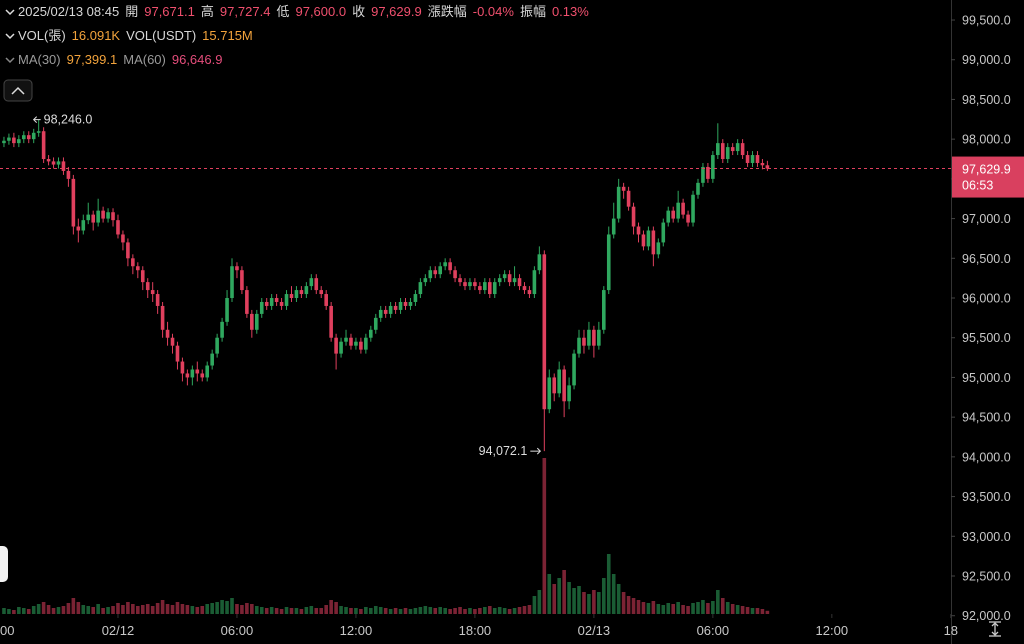  What do you see at coordinates (92, 59) in the screenshot?
I see `field-value: 97,399.1` at bounding box center [92, 59].